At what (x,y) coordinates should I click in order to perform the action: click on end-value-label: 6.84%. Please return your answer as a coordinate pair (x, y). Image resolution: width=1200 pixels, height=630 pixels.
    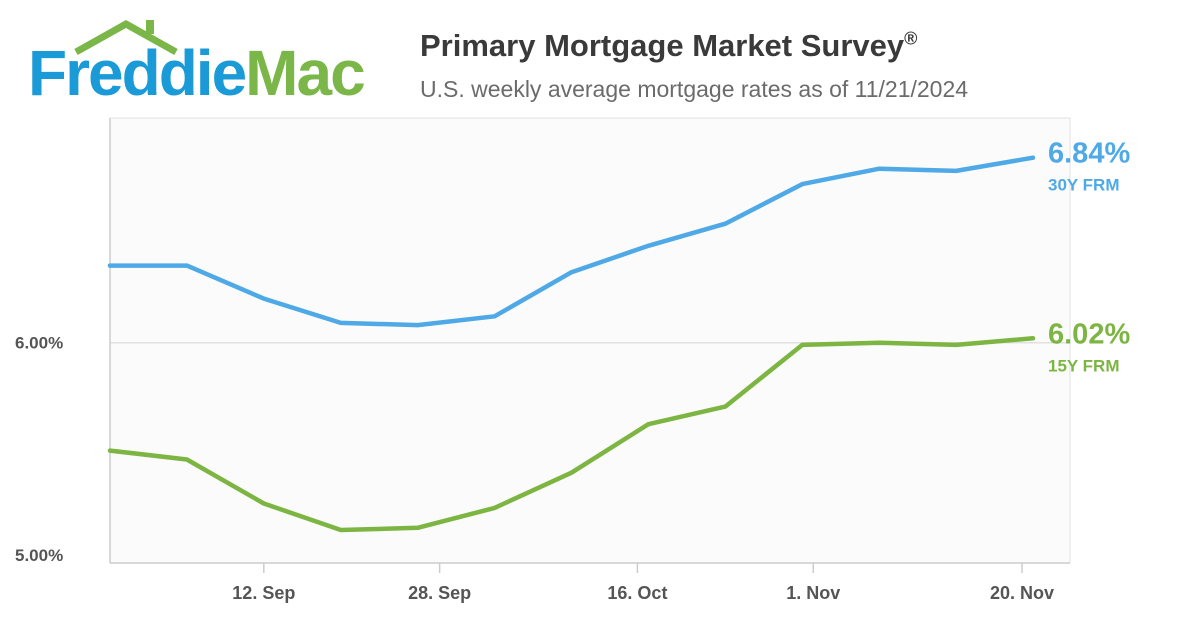
    Looking at the image, I should click on (1089, 154).